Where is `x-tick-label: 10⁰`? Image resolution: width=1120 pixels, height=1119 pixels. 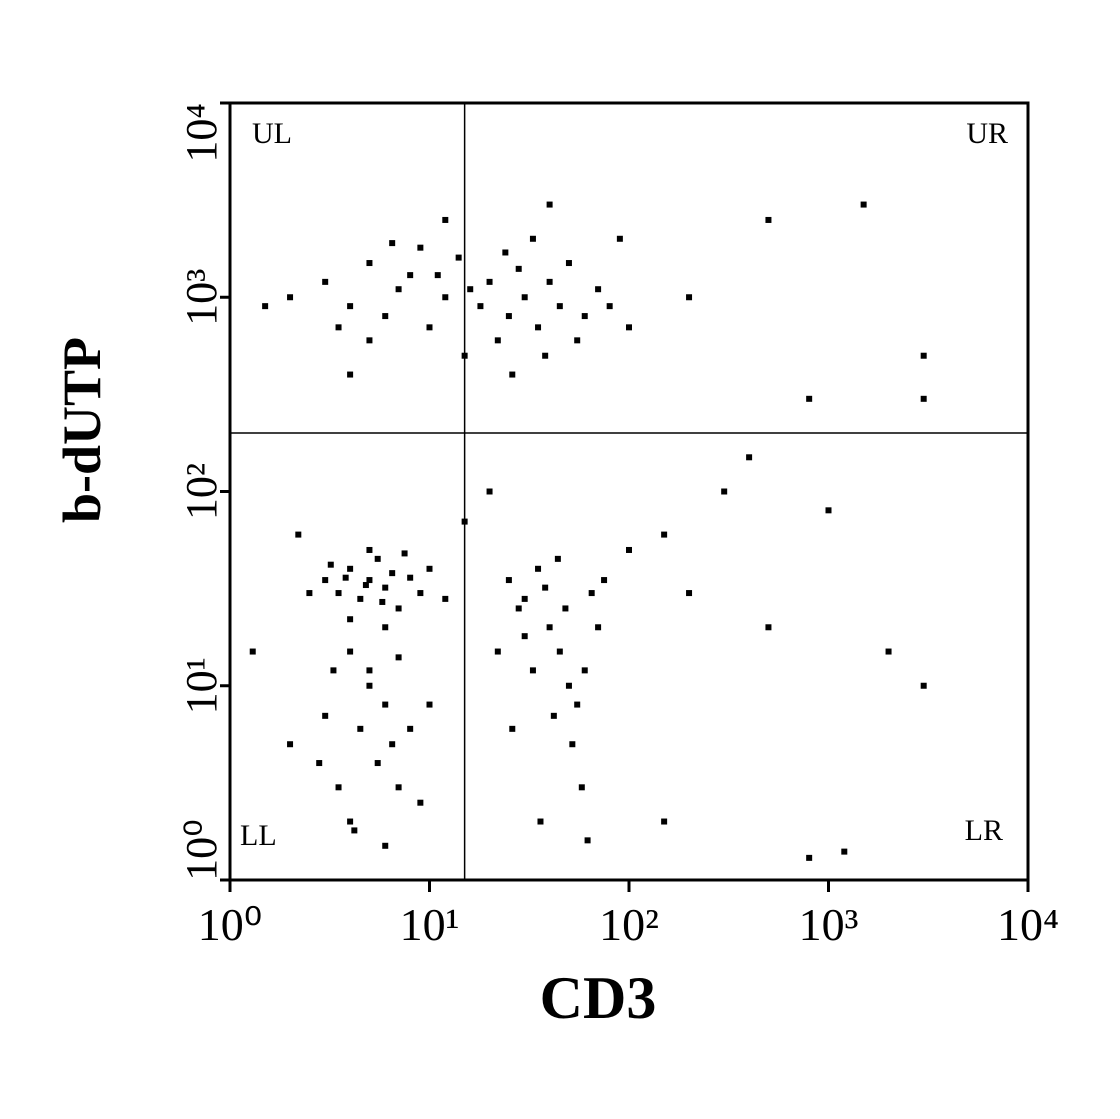 x-tick-label: 10⁰ is located at coordinates (230, 924).